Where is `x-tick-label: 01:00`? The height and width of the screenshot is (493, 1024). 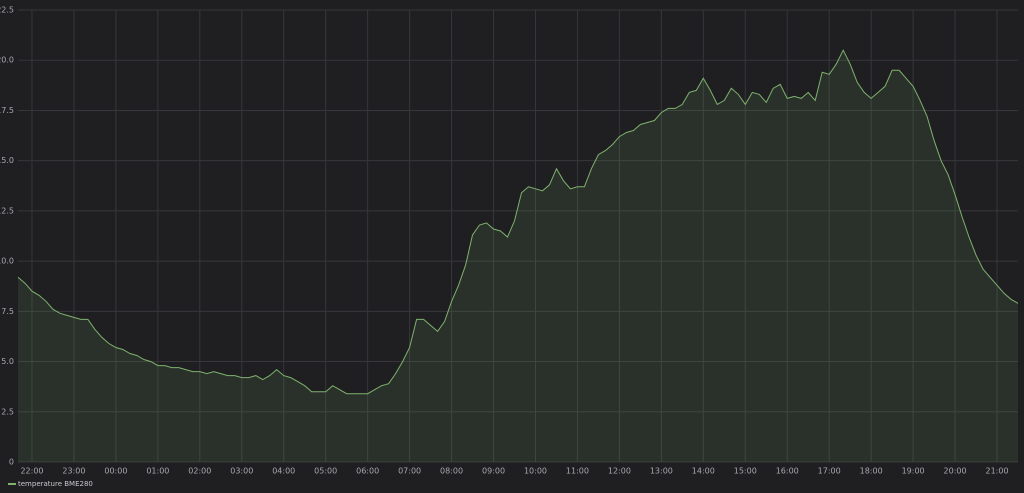 x-tick-label: 01:00 is located at coordinates (157, 471).